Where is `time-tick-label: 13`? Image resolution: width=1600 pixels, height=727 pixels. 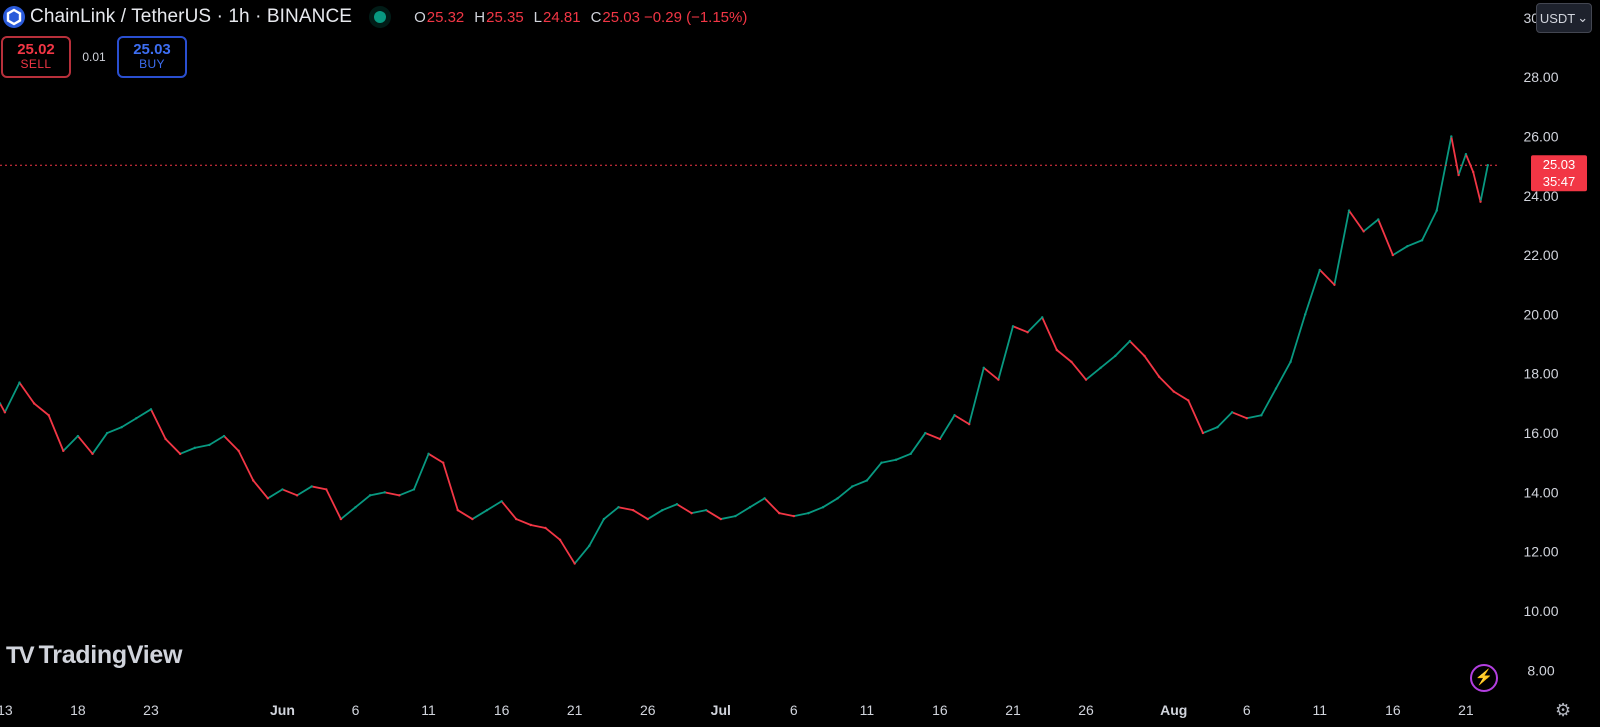 time-tick-label: 13 is located at coordinates (6, 710).